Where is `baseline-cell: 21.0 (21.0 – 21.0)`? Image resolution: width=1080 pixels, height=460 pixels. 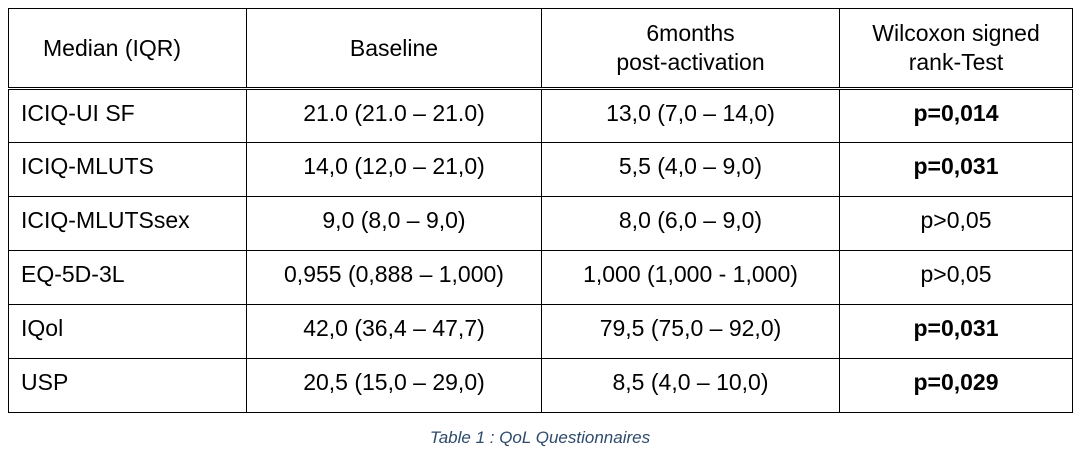
baseline-cell: 21.0 (21.0 – 21.0) is located at coordinates (394, 115).